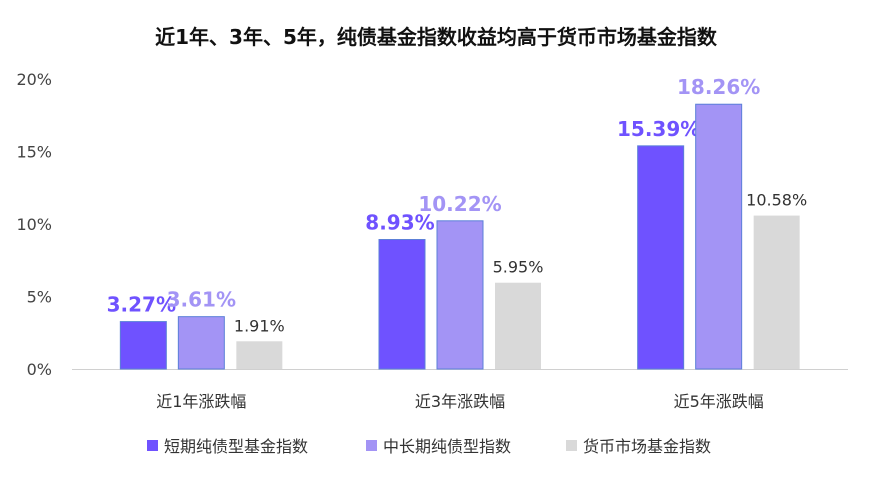  I want to click on legend-item: 货币市场基金指数, so click(638, 446).